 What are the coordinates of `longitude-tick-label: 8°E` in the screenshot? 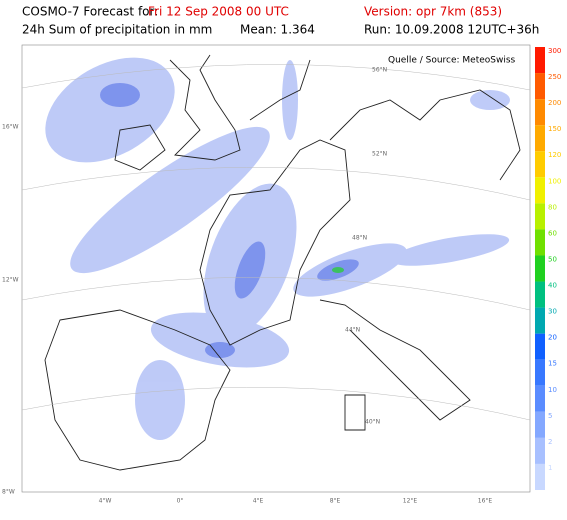 It's located at (335, 501).